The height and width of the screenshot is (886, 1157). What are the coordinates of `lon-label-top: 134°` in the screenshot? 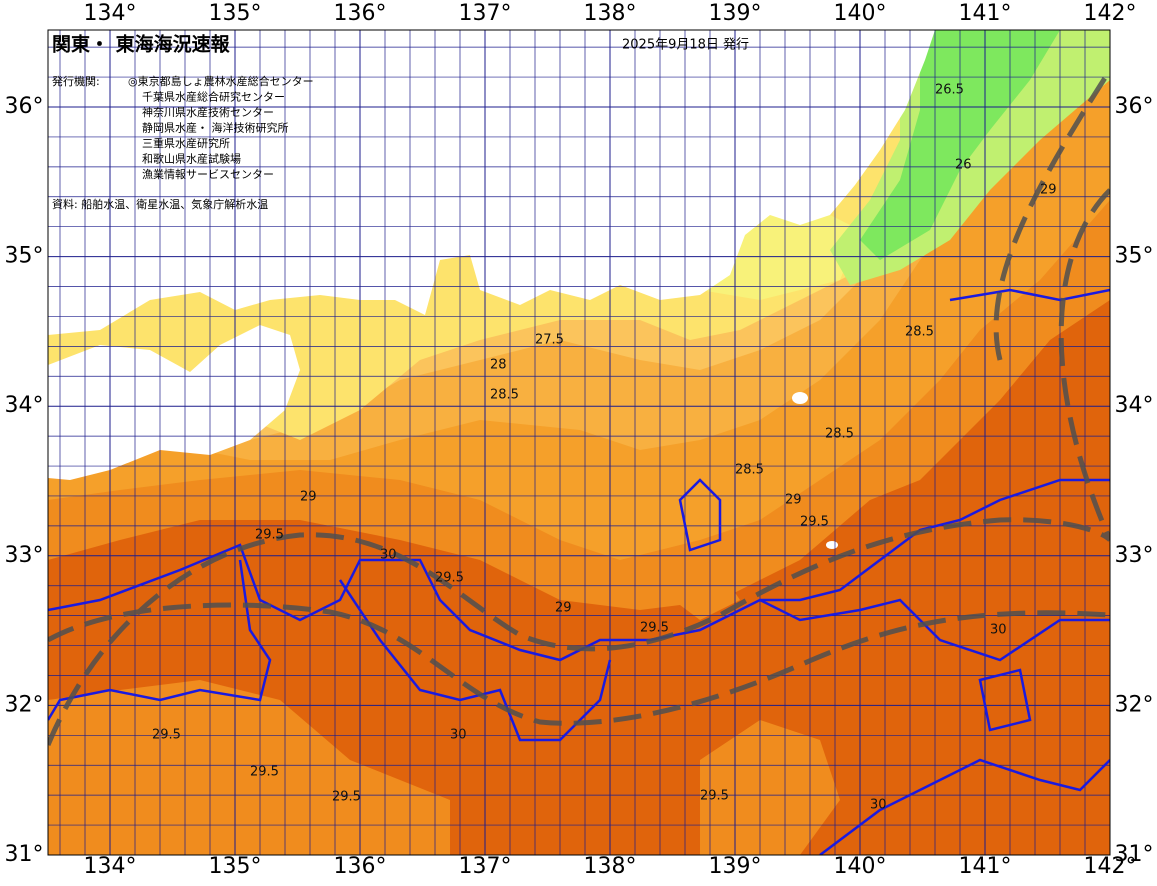 It's located at (110, 13).